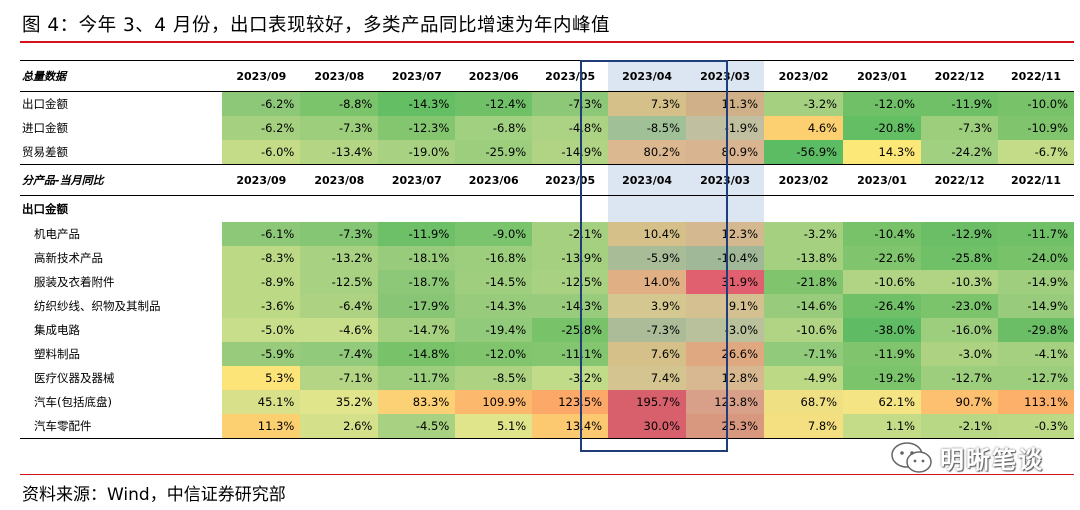  What do you see at coordinates (57, 354) in the screenshot?
I see `row-label: 塑料制品` at bounding box center [57, 354].